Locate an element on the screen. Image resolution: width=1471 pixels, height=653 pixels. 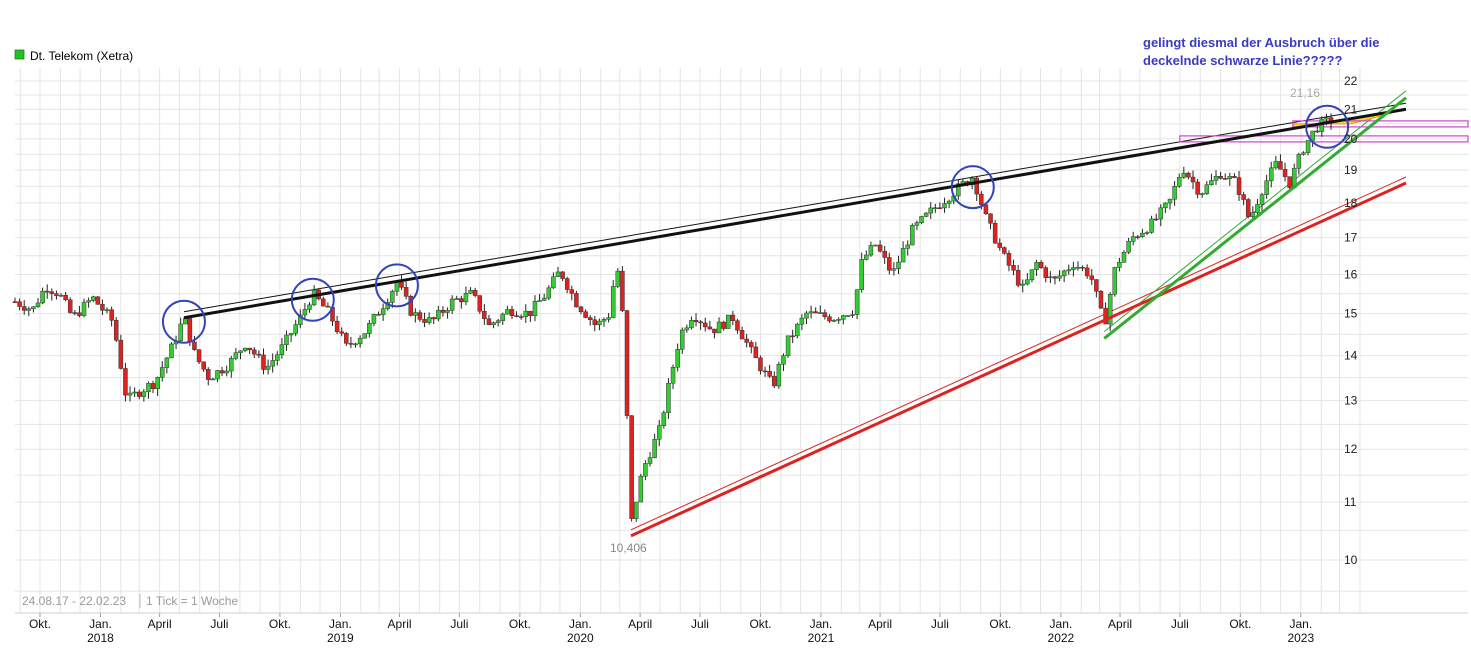
x-tick-year: 2023 is located at coordinates (1300, 638).